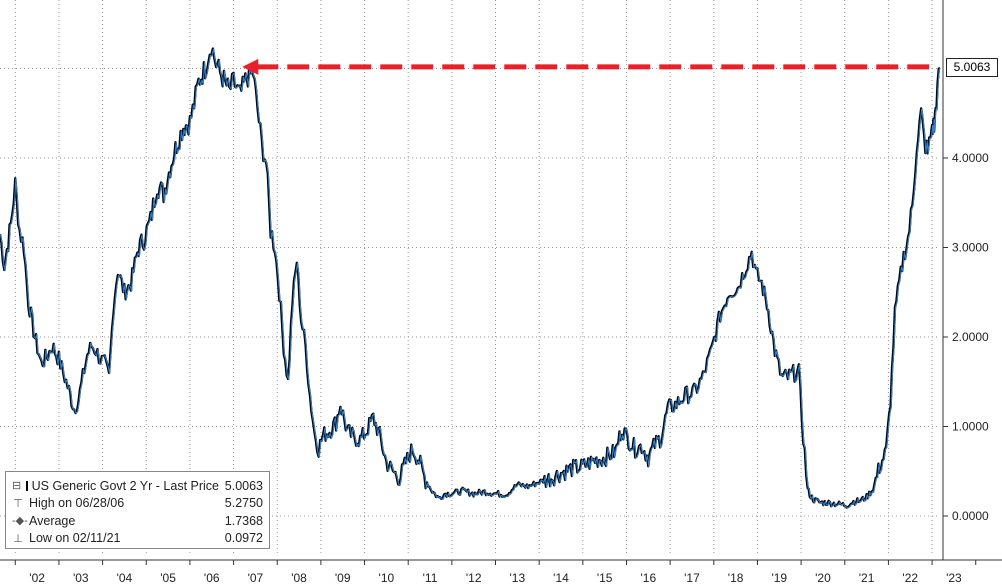 This screenshot has width=1002, height=587. I want to click on x-tick-label: '15, so click(605, 578).